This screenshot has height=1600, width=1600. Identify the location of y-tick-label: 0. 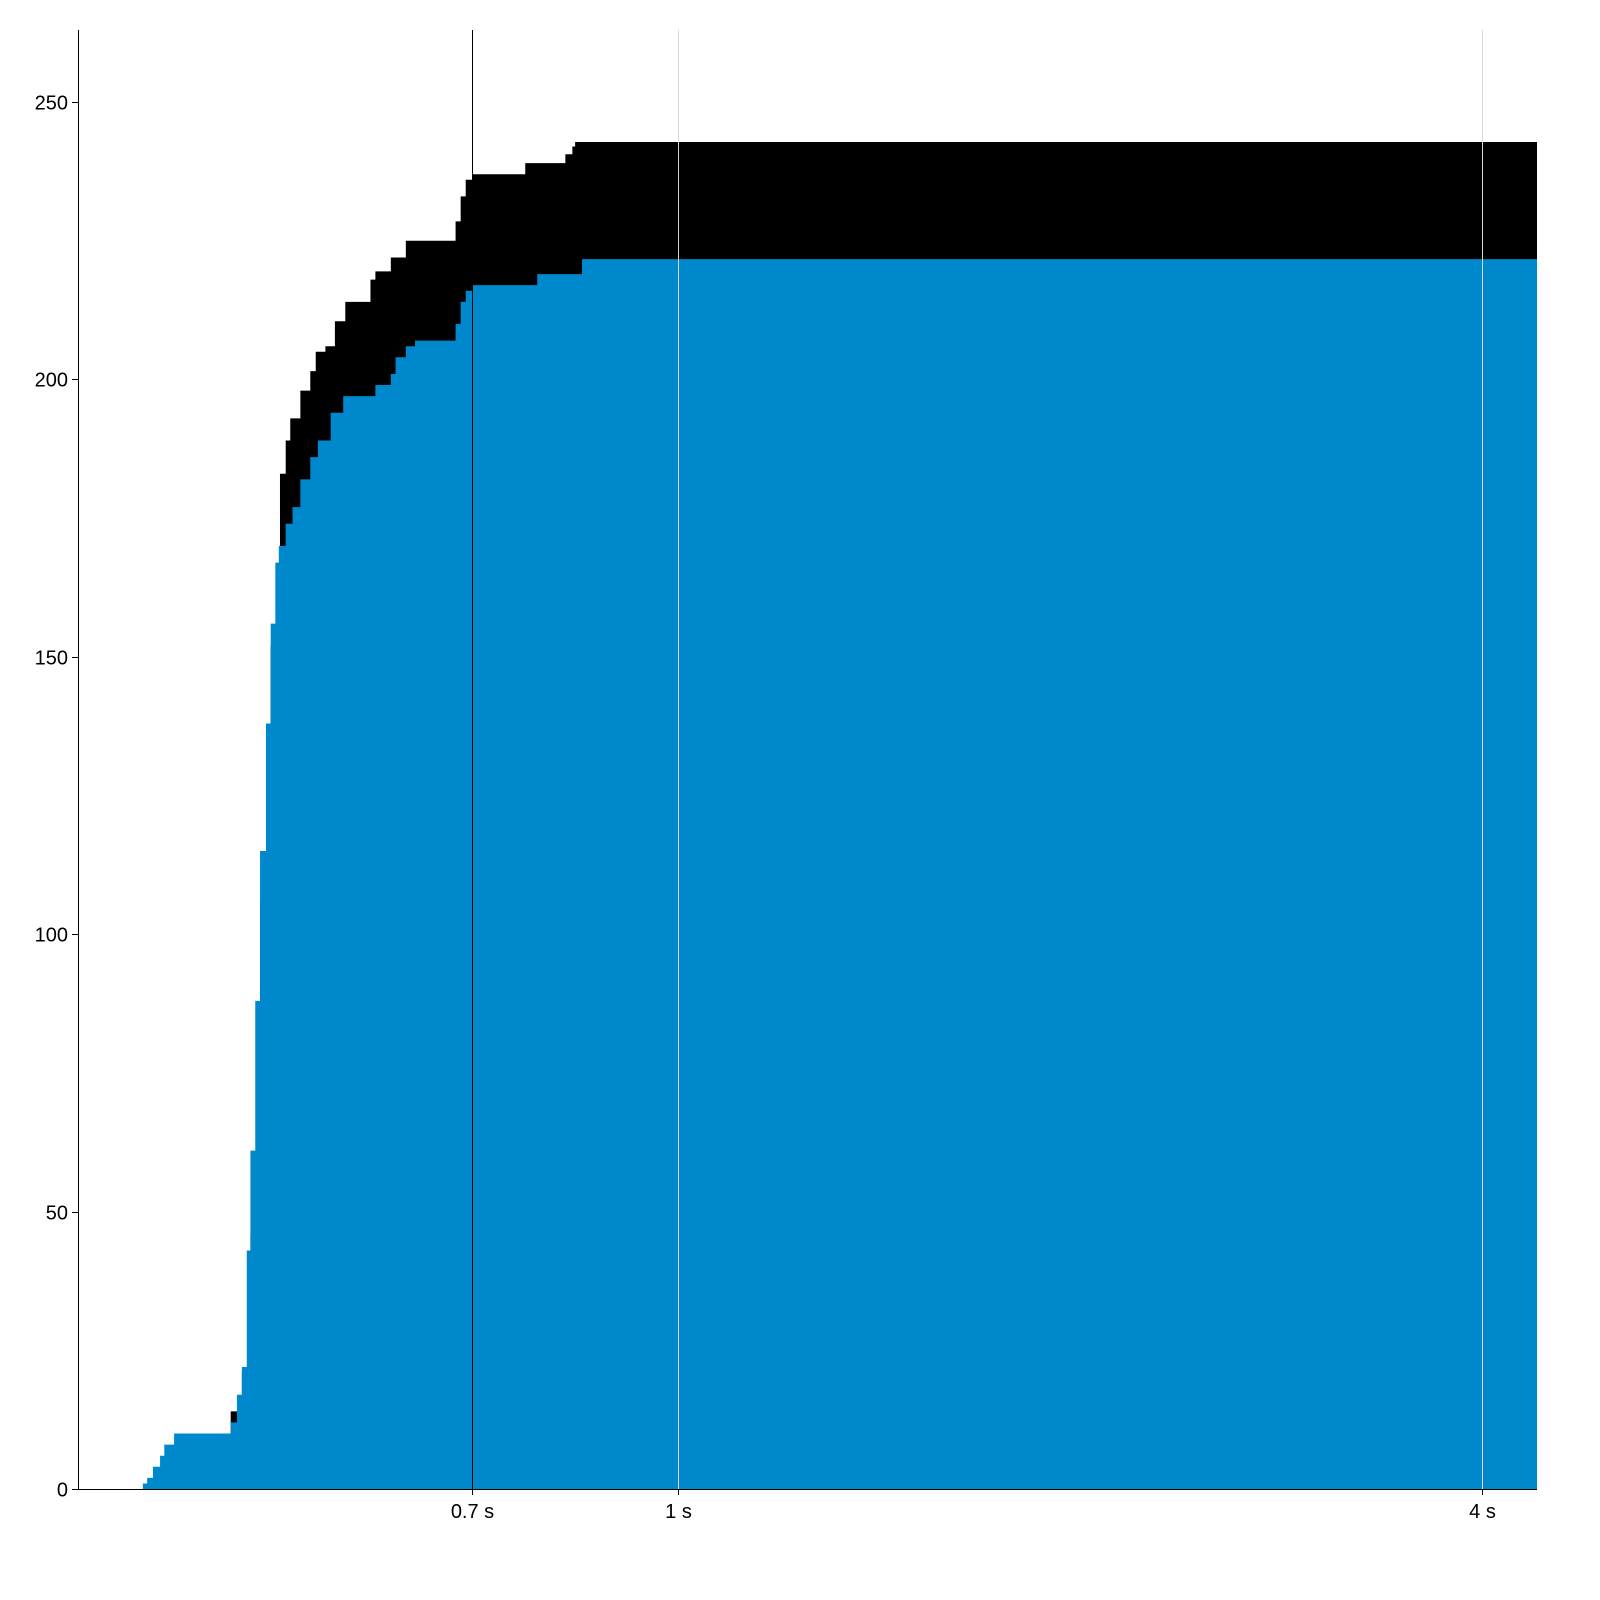
(62, 1491).